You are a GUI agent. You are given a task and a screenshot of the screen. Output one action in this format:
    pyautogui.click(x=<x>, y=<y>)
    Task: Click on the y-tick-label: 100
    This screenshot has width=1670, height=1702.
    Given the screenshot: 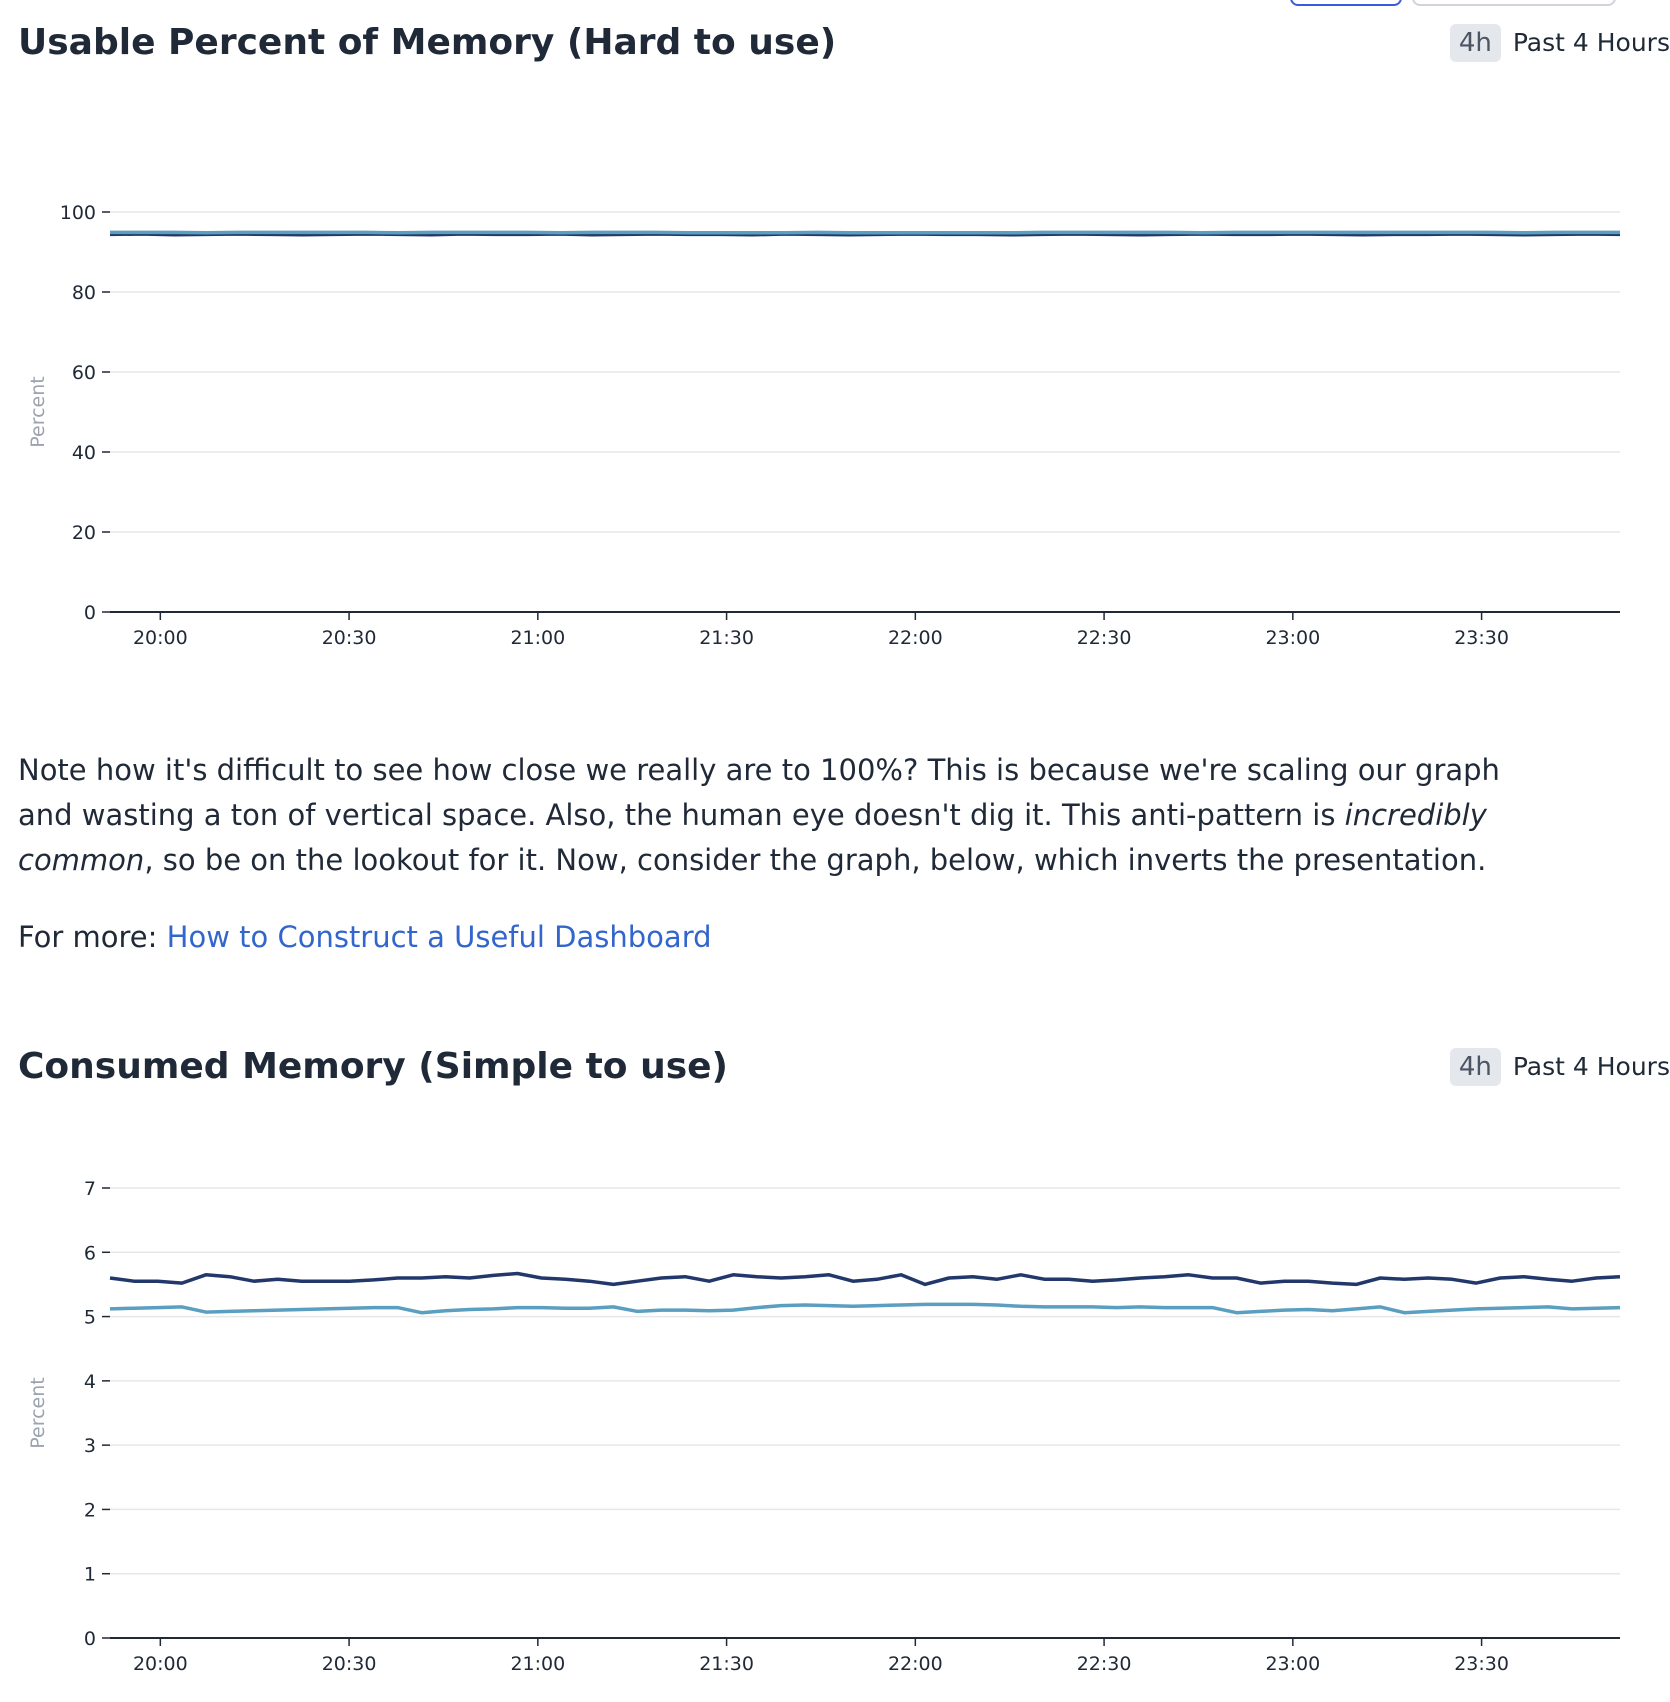 What is the action you would take?
    pyautogui.click(x=78, y=213)
    